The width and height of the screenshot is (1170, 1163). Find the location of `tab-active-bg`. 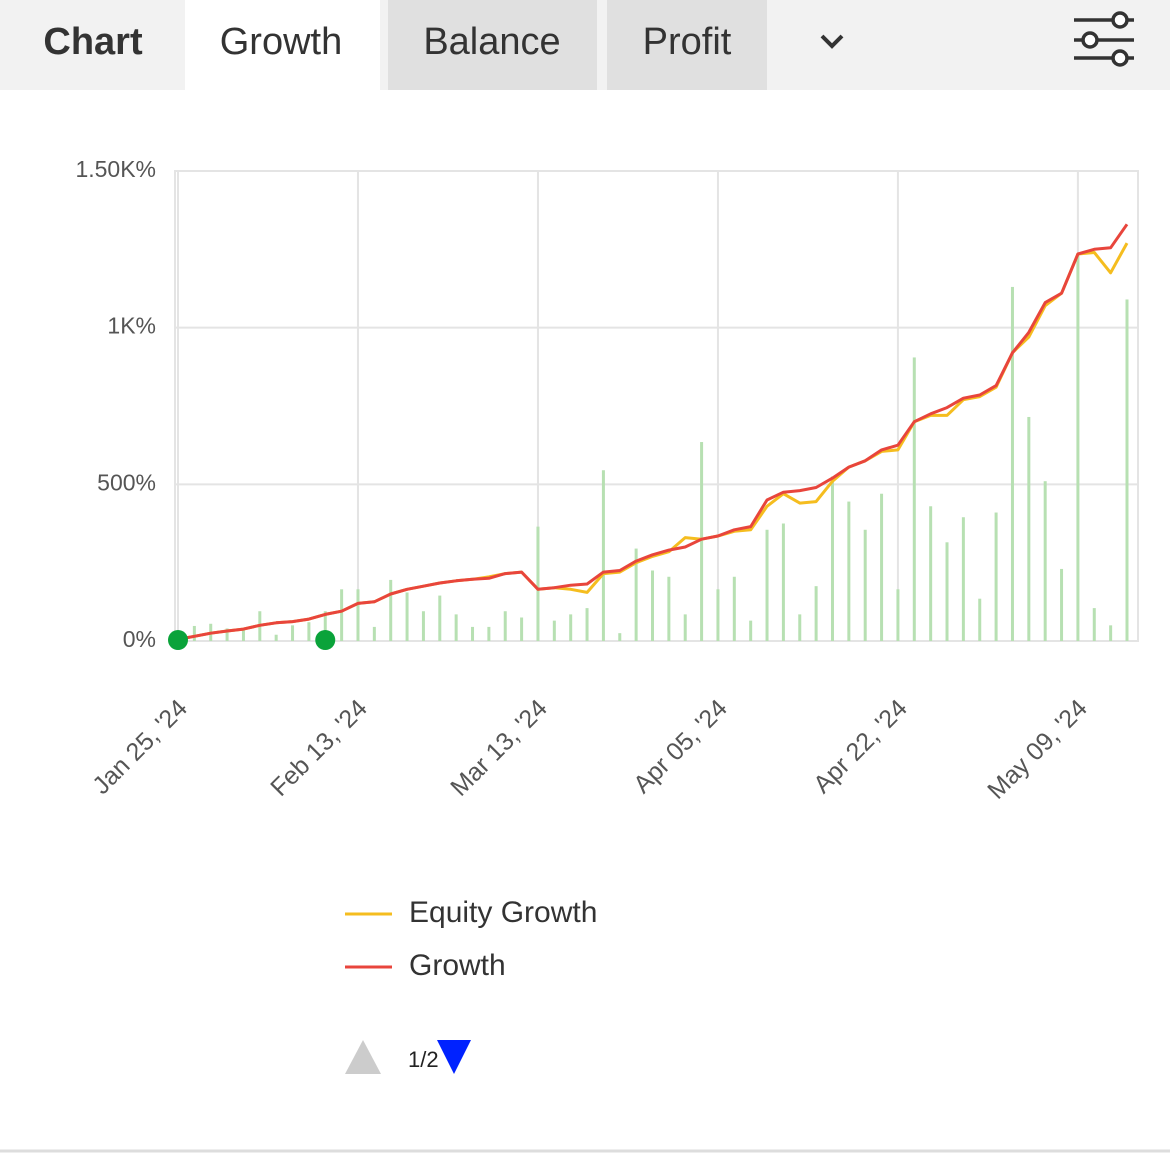

tab-active-bg is located at coordinates (282, 45).